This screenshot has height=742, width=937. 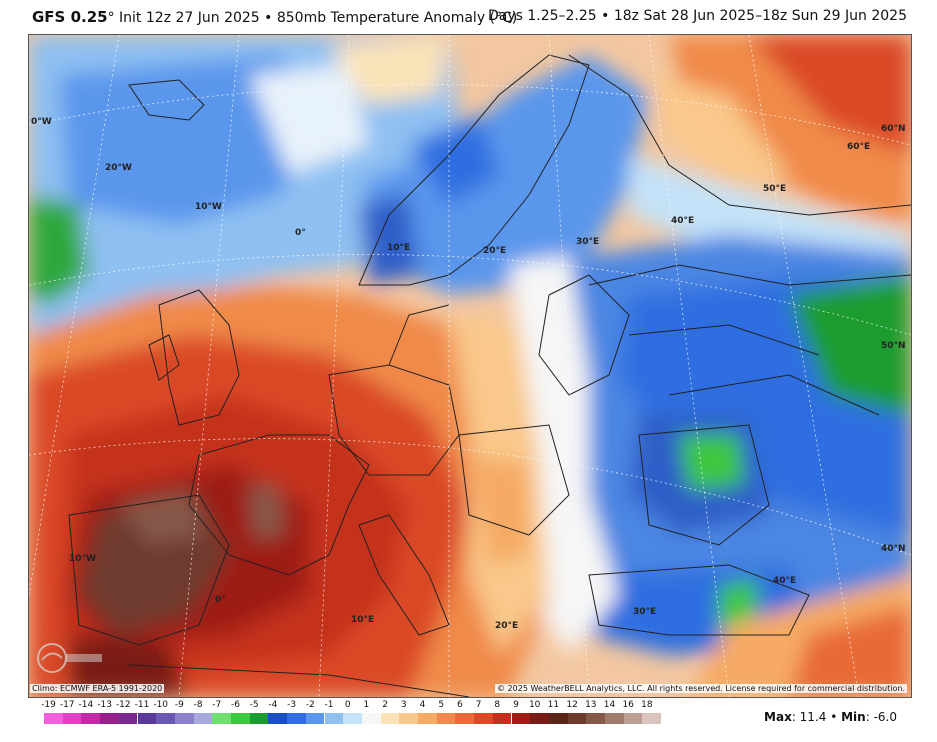 What do you see at coordinates (299, 680) in the screenshot?
I see `north-africa-coast` at bounding box center [299, 680].